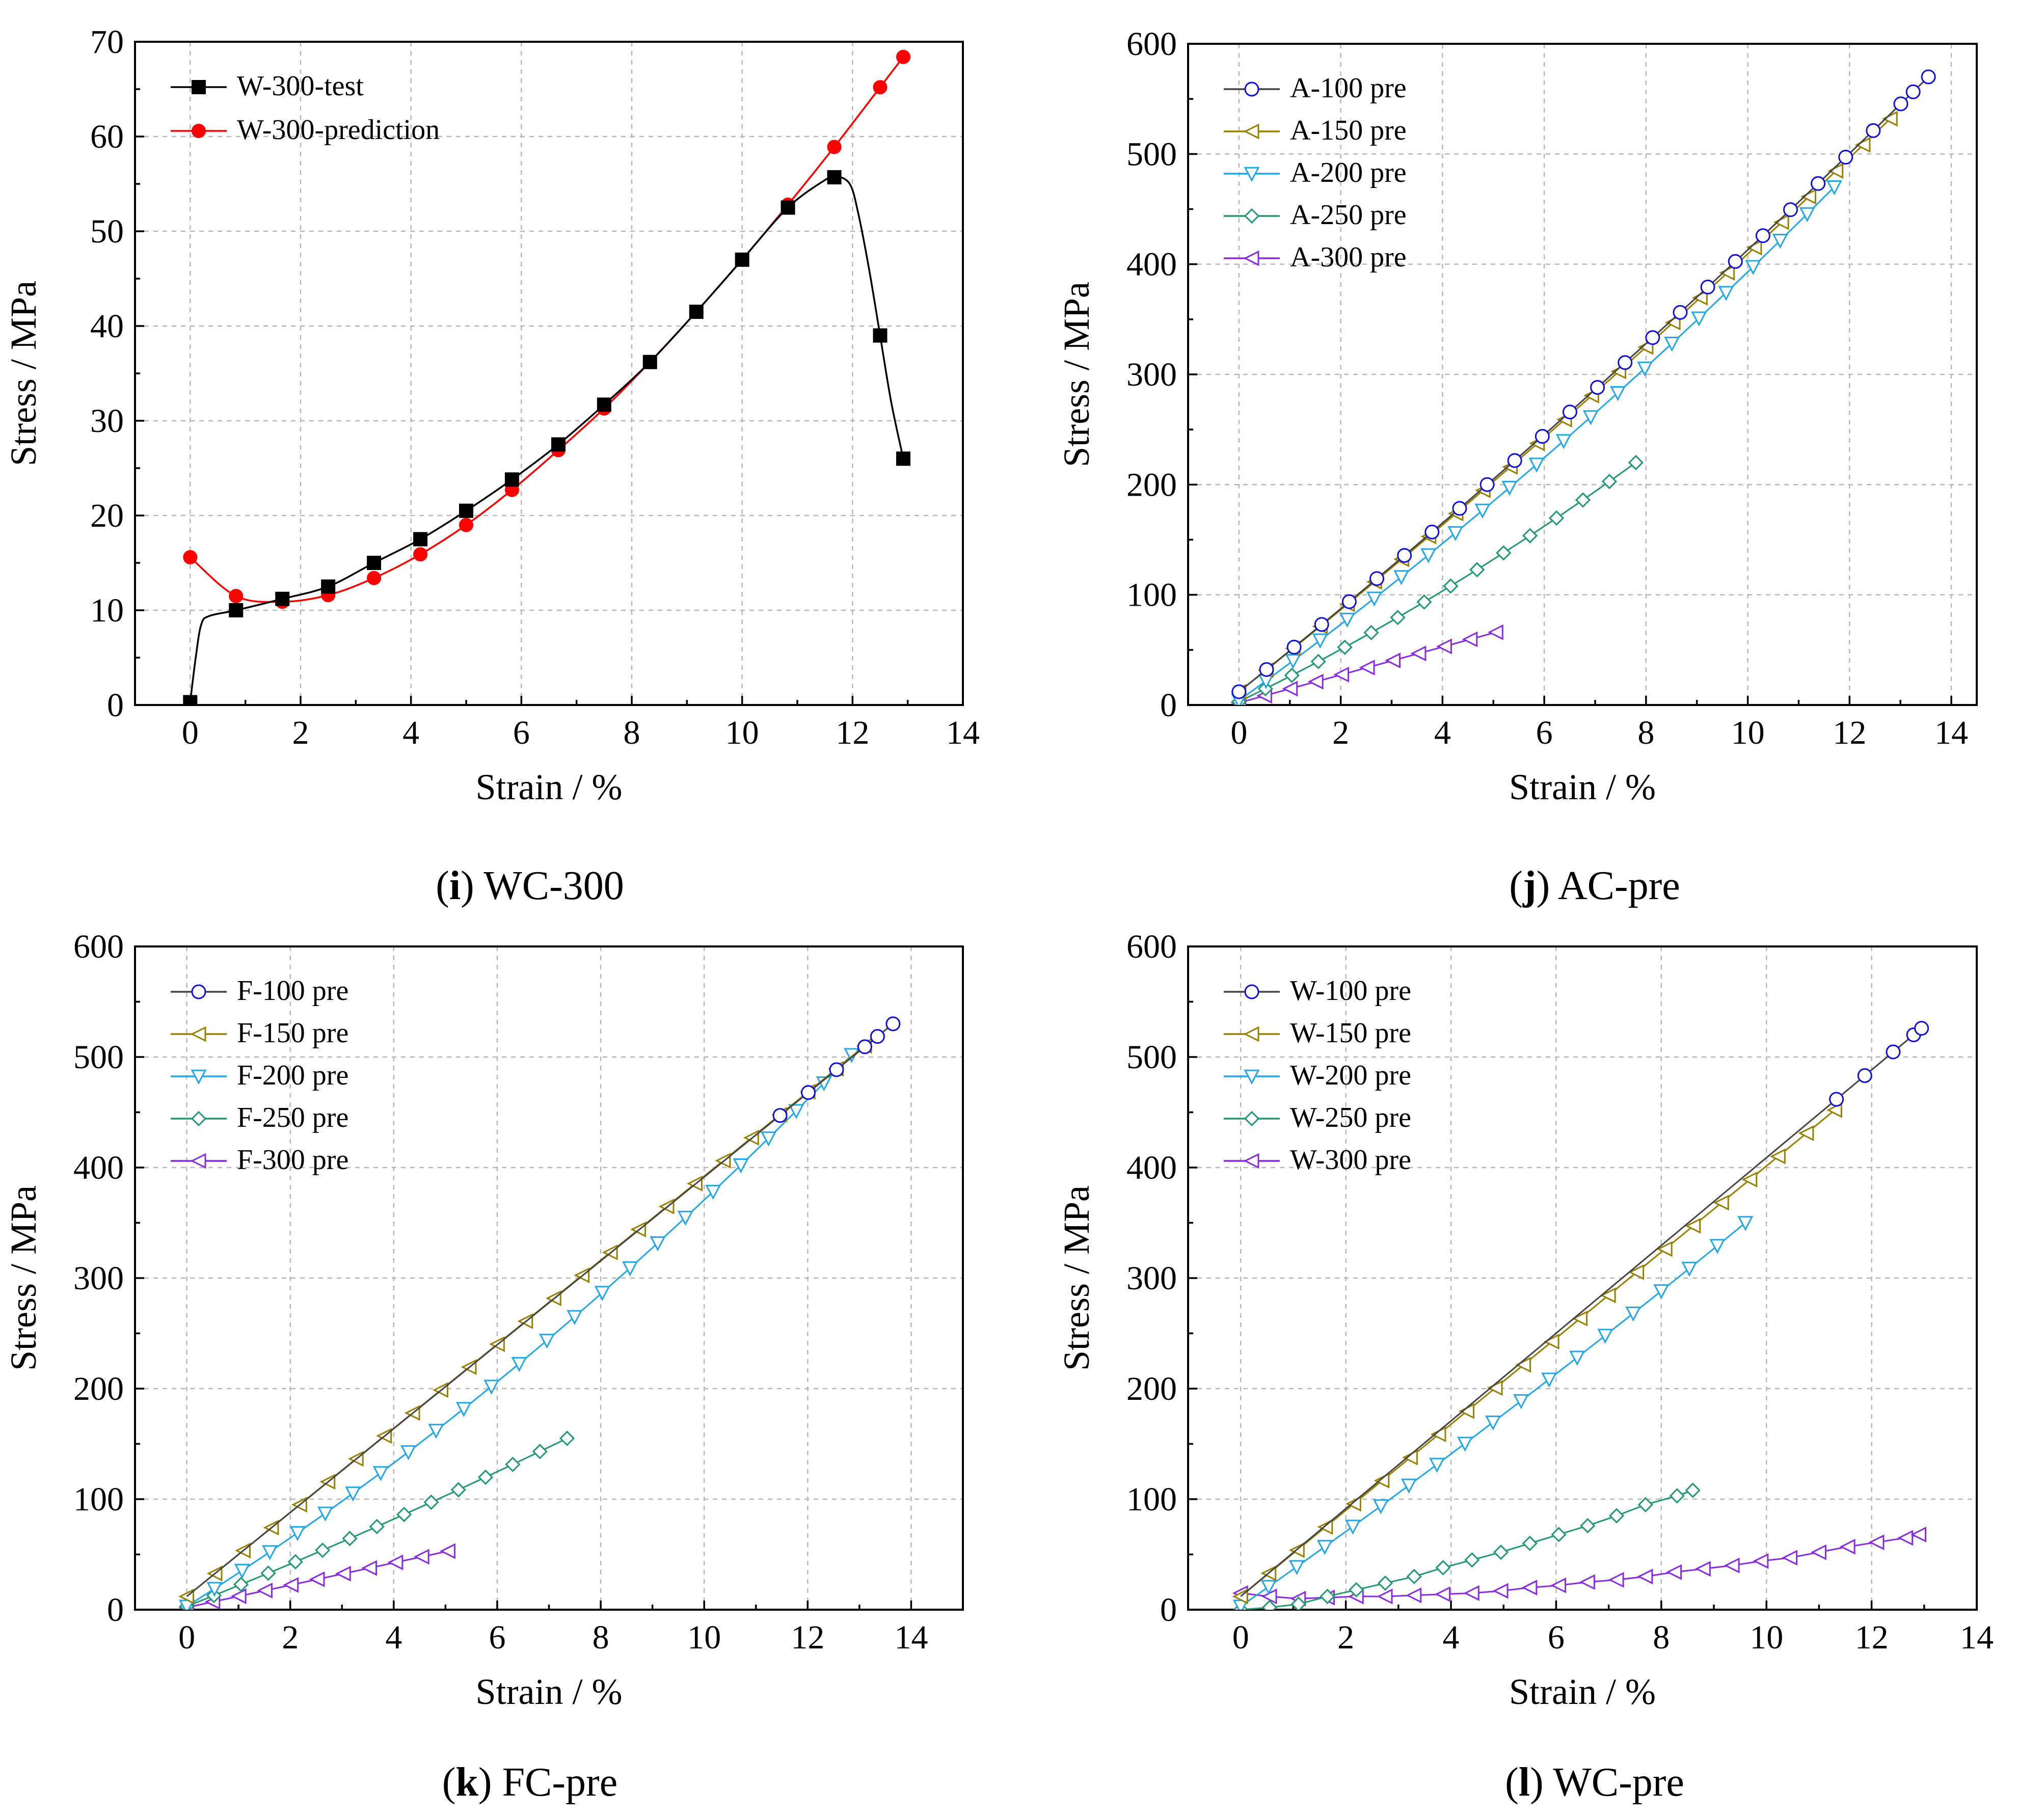 The height and width of the screenshot is (1816, 2044). Describe the element at coordinates (442, 885) in the screenshot. I see `caption-paren-open: (` at that location.